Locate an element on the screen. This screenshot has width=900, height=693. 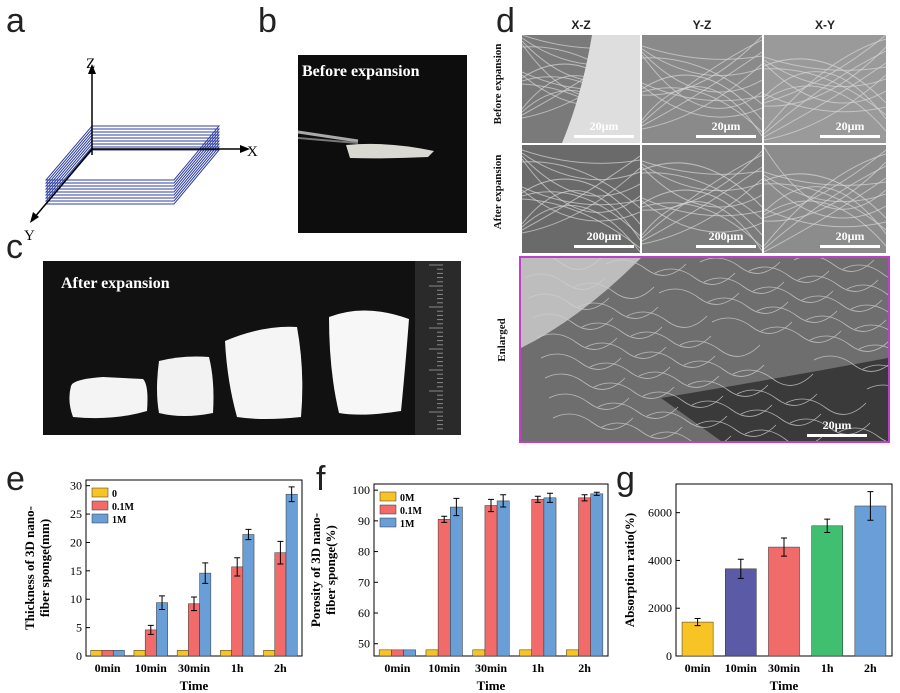
sem-row-head-enlarged: Enlarged is located at coordinates (502, 340).